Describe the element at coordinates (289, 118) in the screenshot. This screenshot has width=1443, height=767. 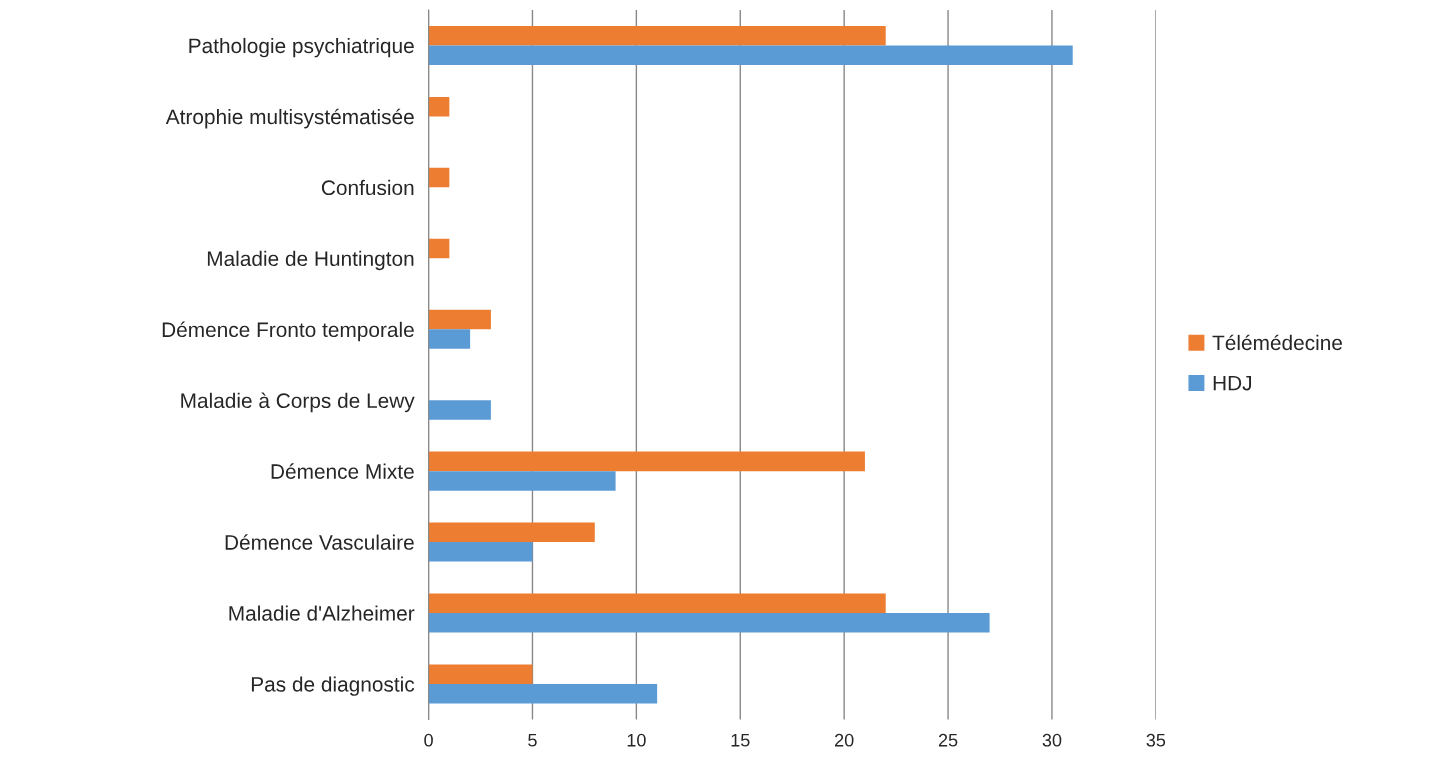
I see `y-tick-label: Atrophie multisystématisée` at that location.